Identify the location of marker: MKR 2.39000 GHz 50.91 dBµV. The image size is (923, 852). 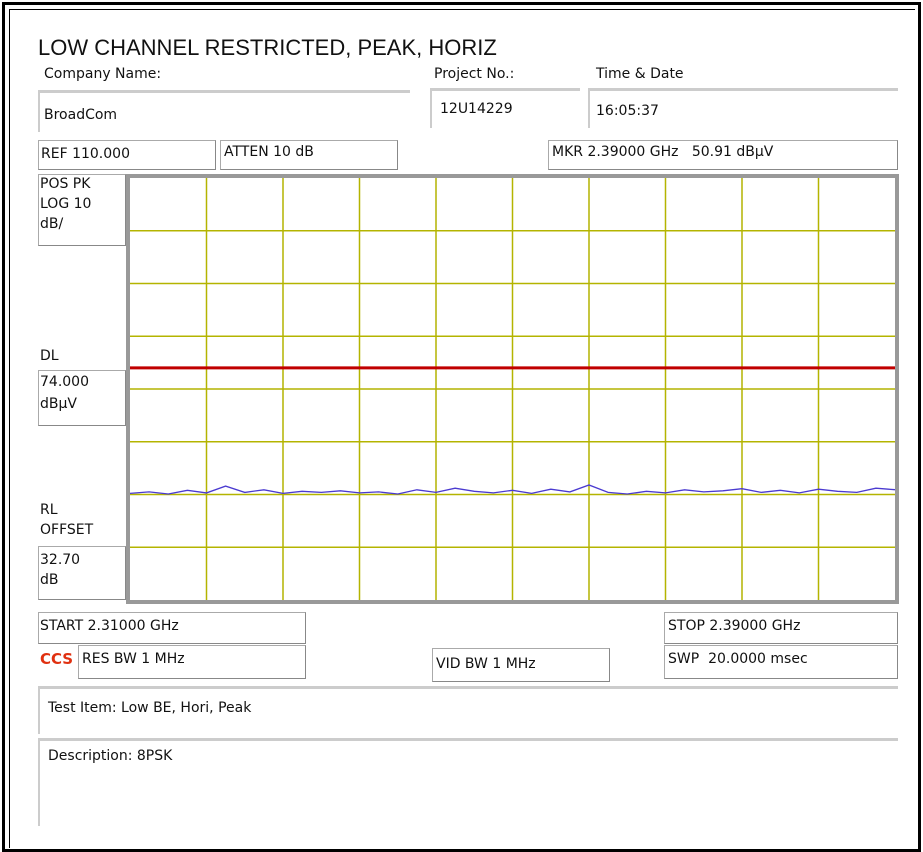
(663, 152).